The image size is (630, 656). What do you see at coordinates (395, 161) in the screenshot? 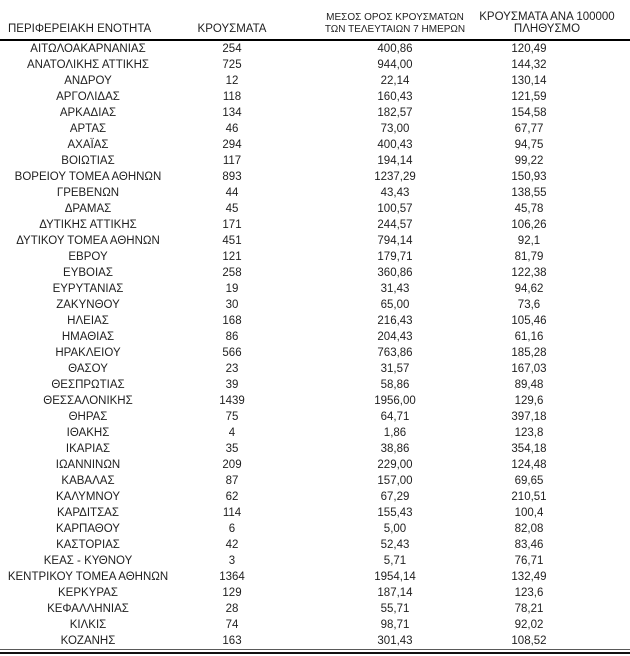
I see `cell-avg_7day: 194,14` at bounding box center [395, 161].